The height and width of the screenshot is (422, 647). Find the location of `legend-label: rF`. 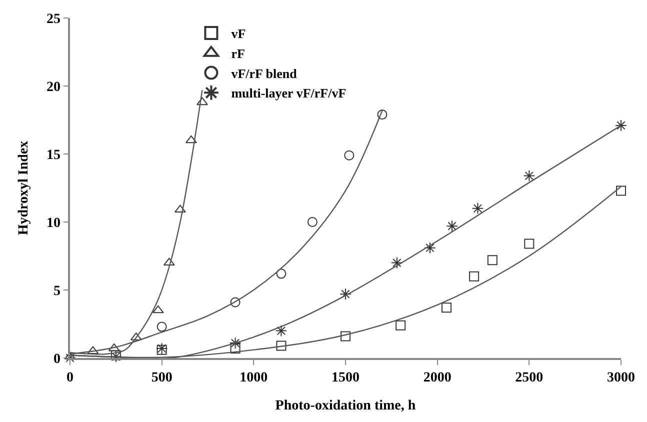

legend-label: rF is located at coordinates (238, 53).